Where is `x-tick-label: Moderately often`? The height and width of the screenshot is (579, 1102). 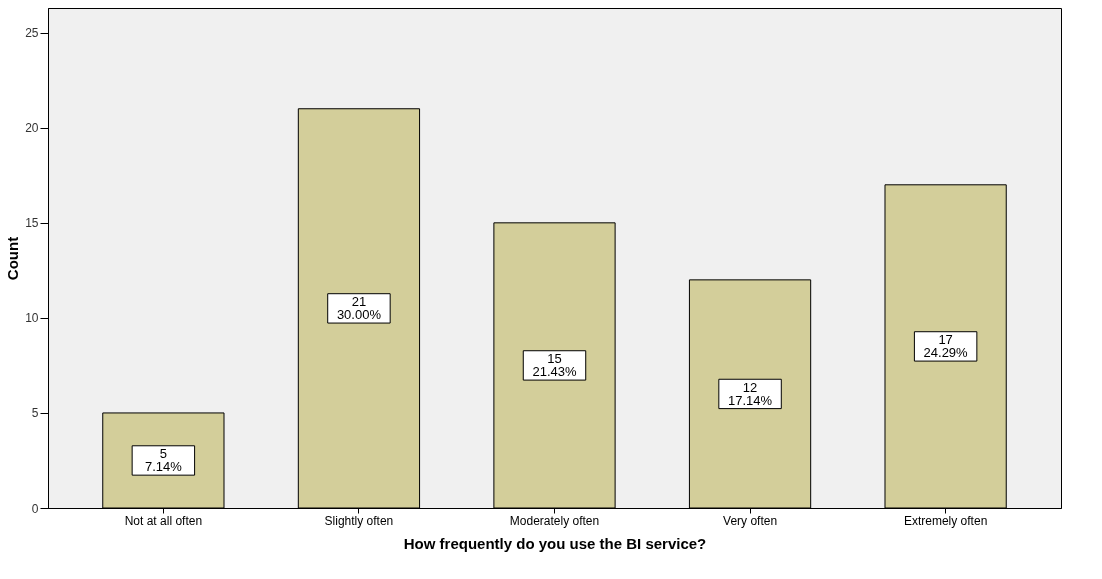
x-tick-label: Moderately often is located at coordinates (554, 520).